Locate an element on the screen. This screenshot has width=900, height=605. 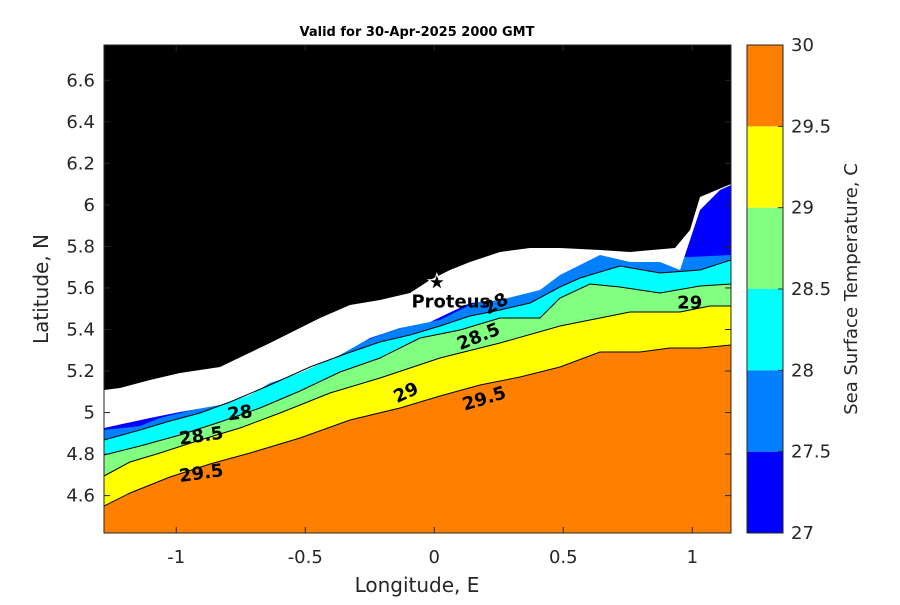
y-tick-label: 6.4 is located at coordinates (80, 122).